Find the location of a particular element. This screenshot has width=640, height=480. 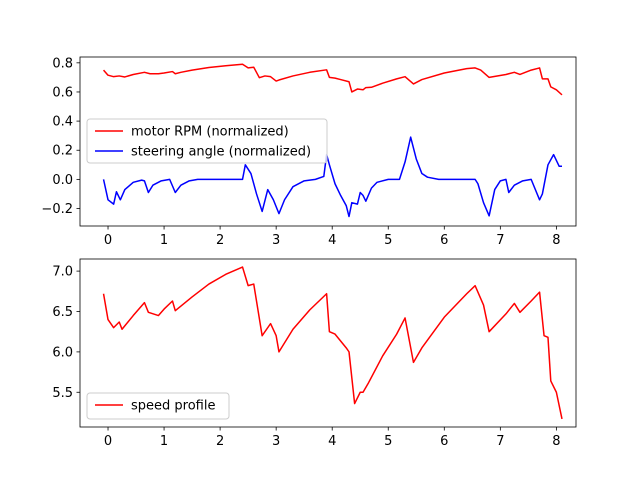

y-tick-label: 7.0 is located at coordinates (62, 272).